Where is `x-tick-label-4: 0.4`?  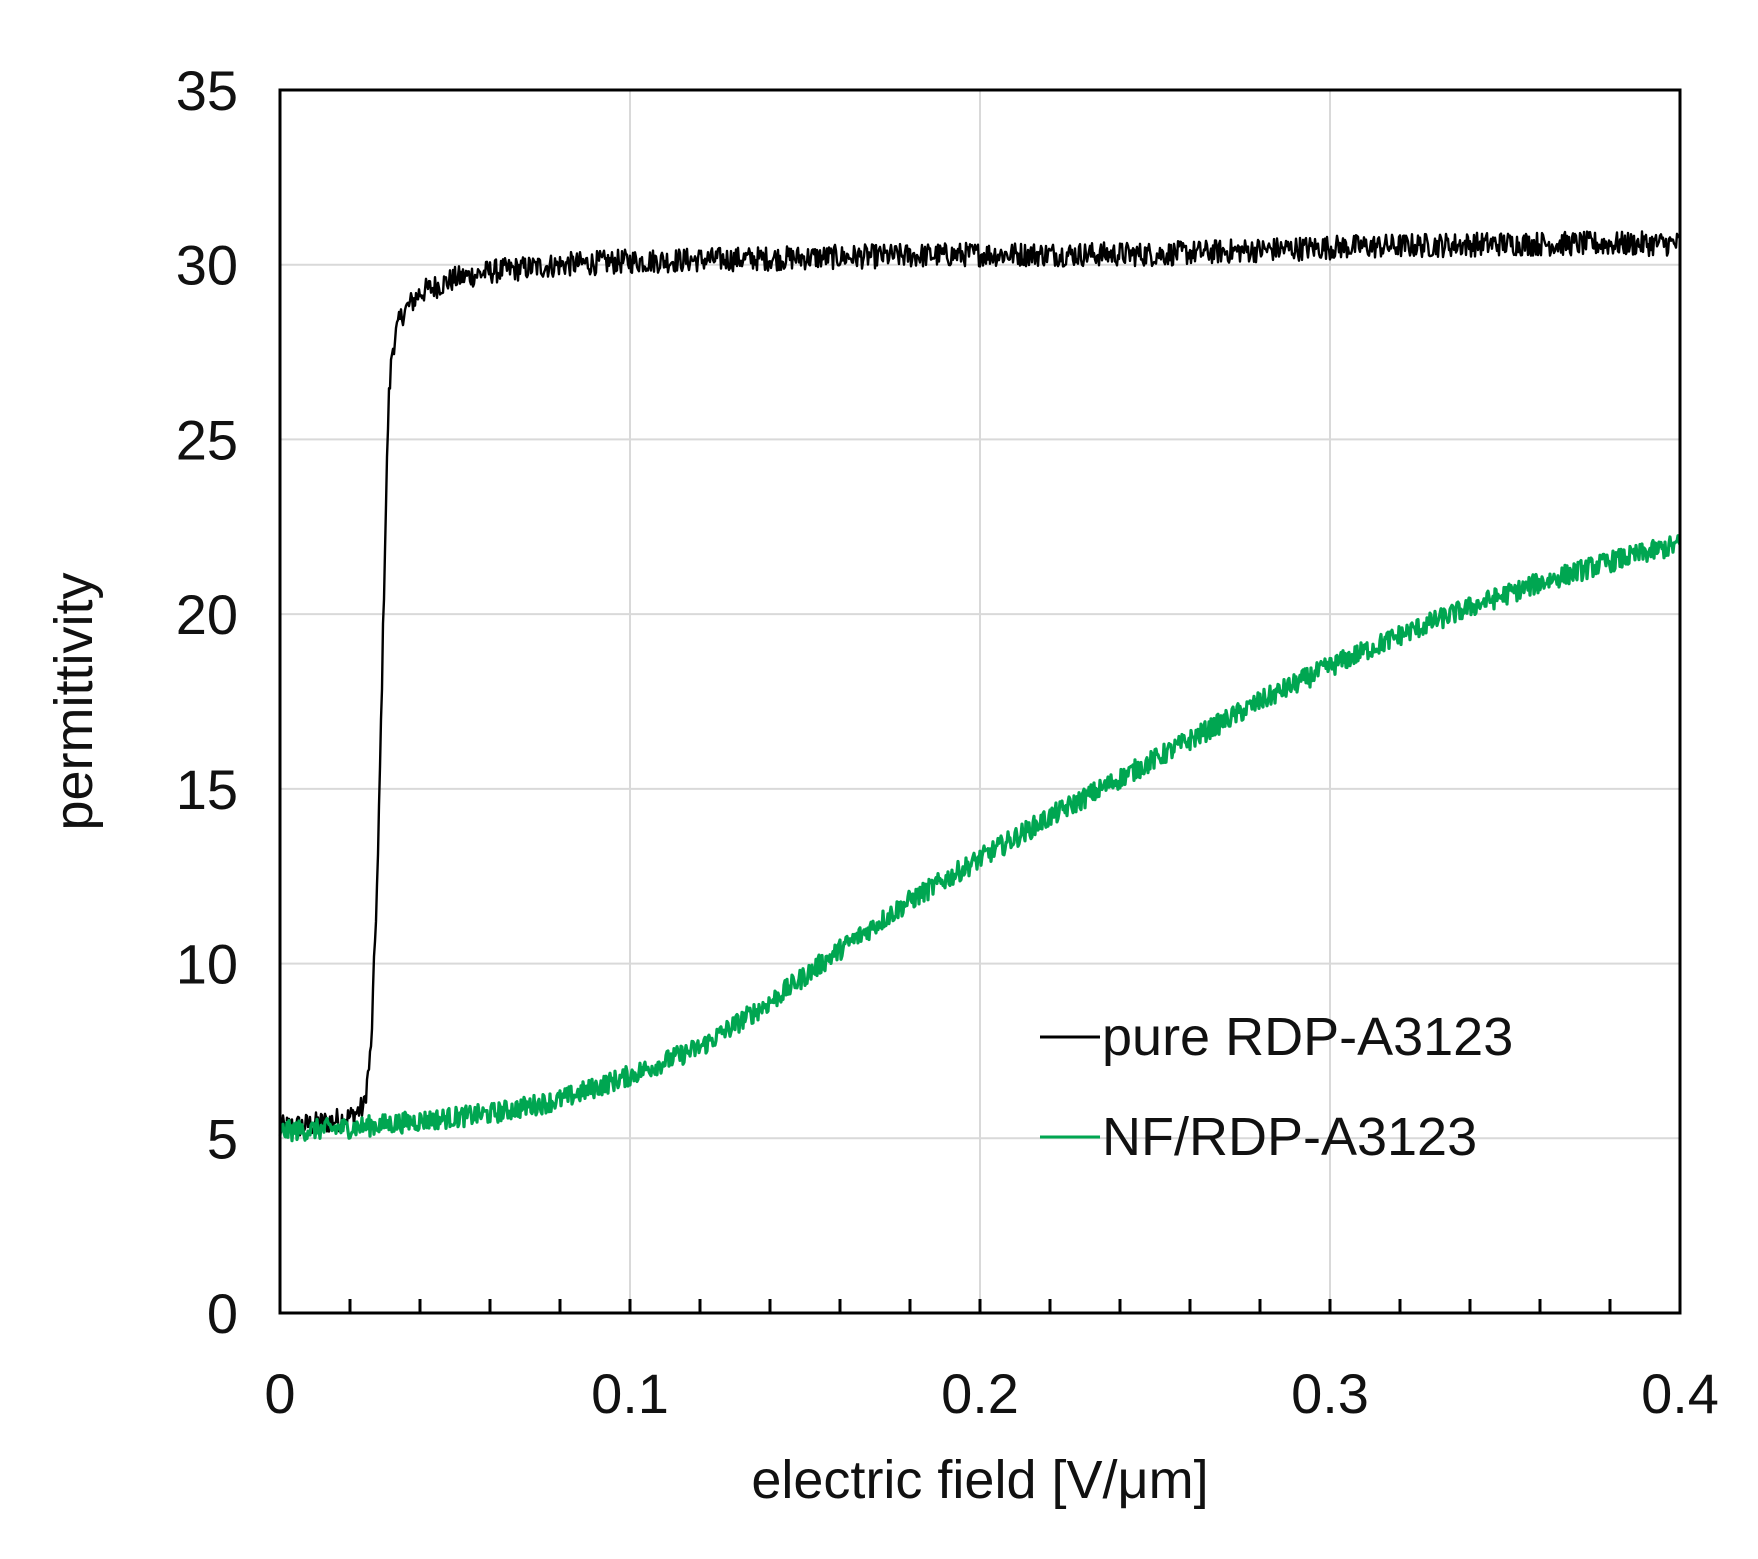 x-tick-label-4: 0.4 is located at coordinates (1680, 1393).